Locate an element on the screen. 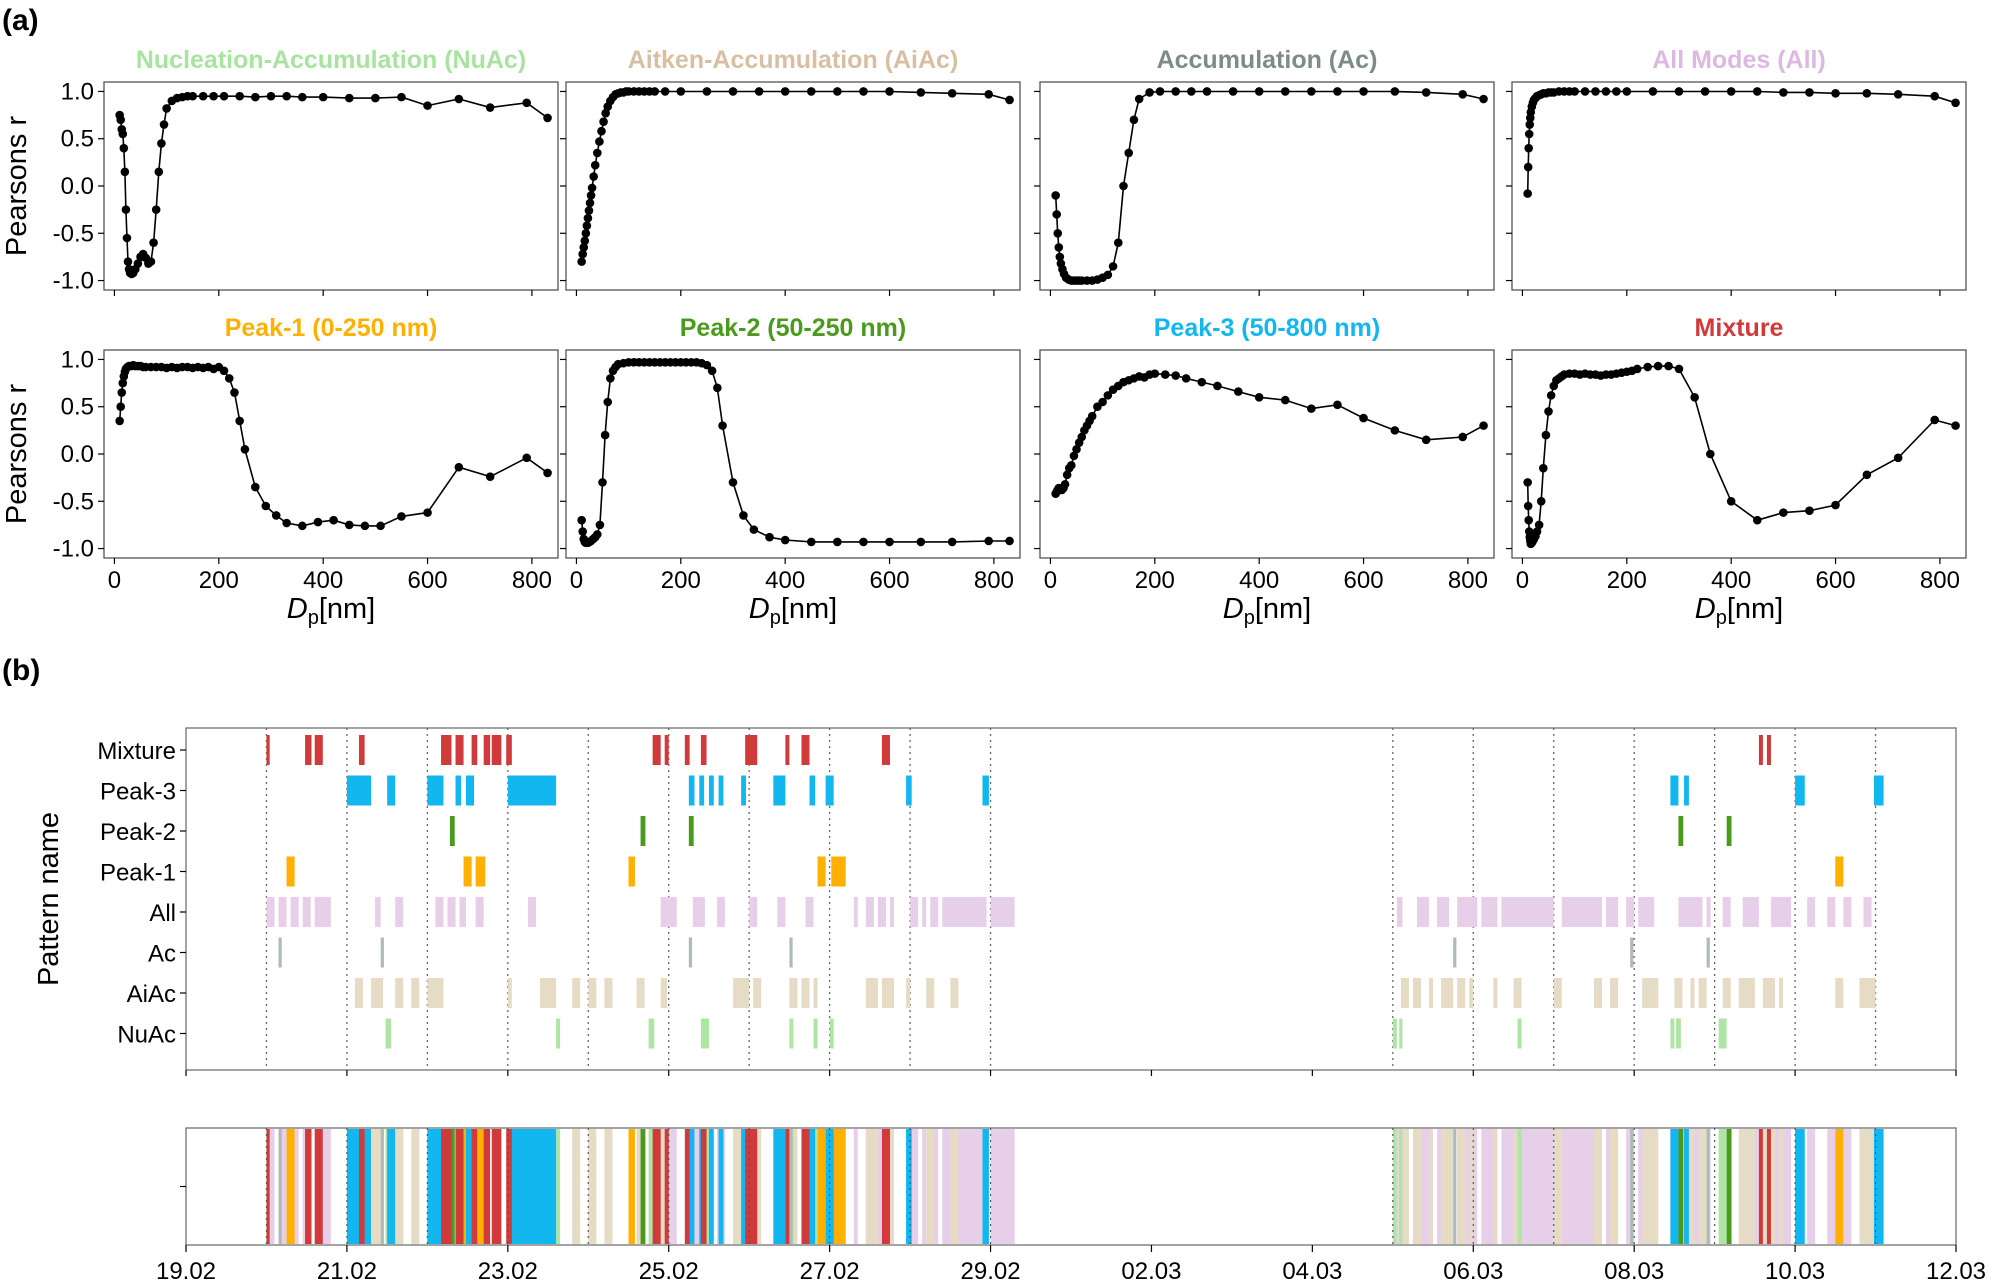  y-tick-label: 0.5 is located at coordinates (77, 139).